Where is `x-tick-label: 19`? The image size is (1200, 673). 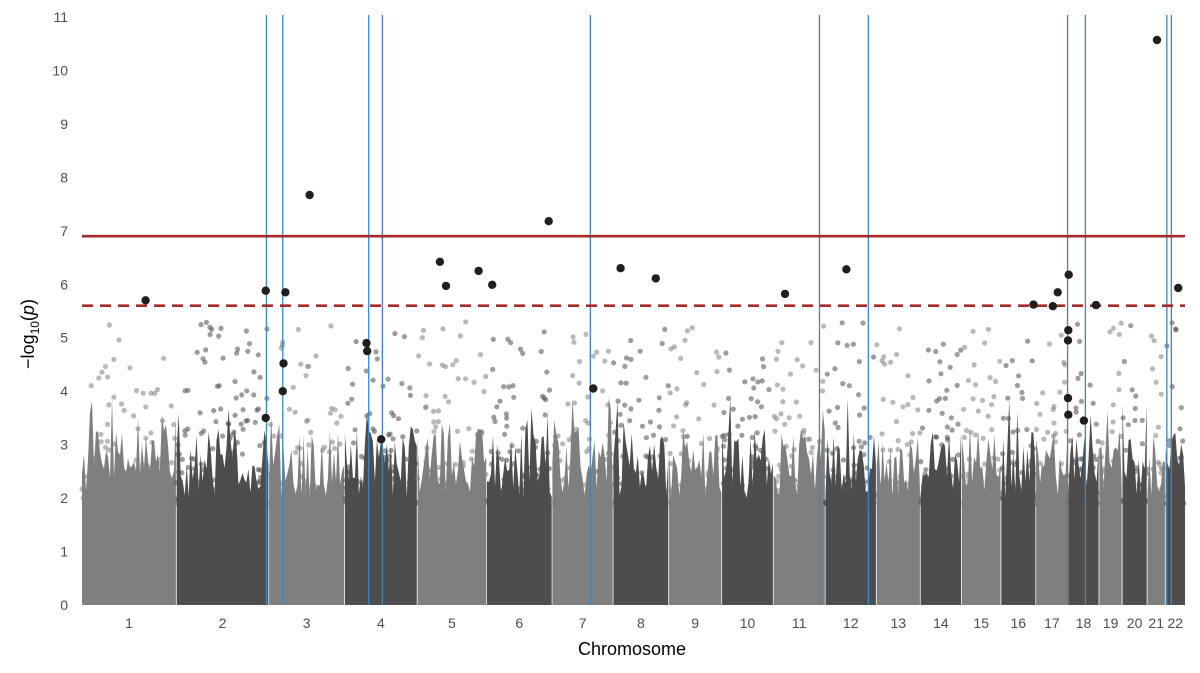 x-tick-label: 19 is located at coordinates (1111, 623).